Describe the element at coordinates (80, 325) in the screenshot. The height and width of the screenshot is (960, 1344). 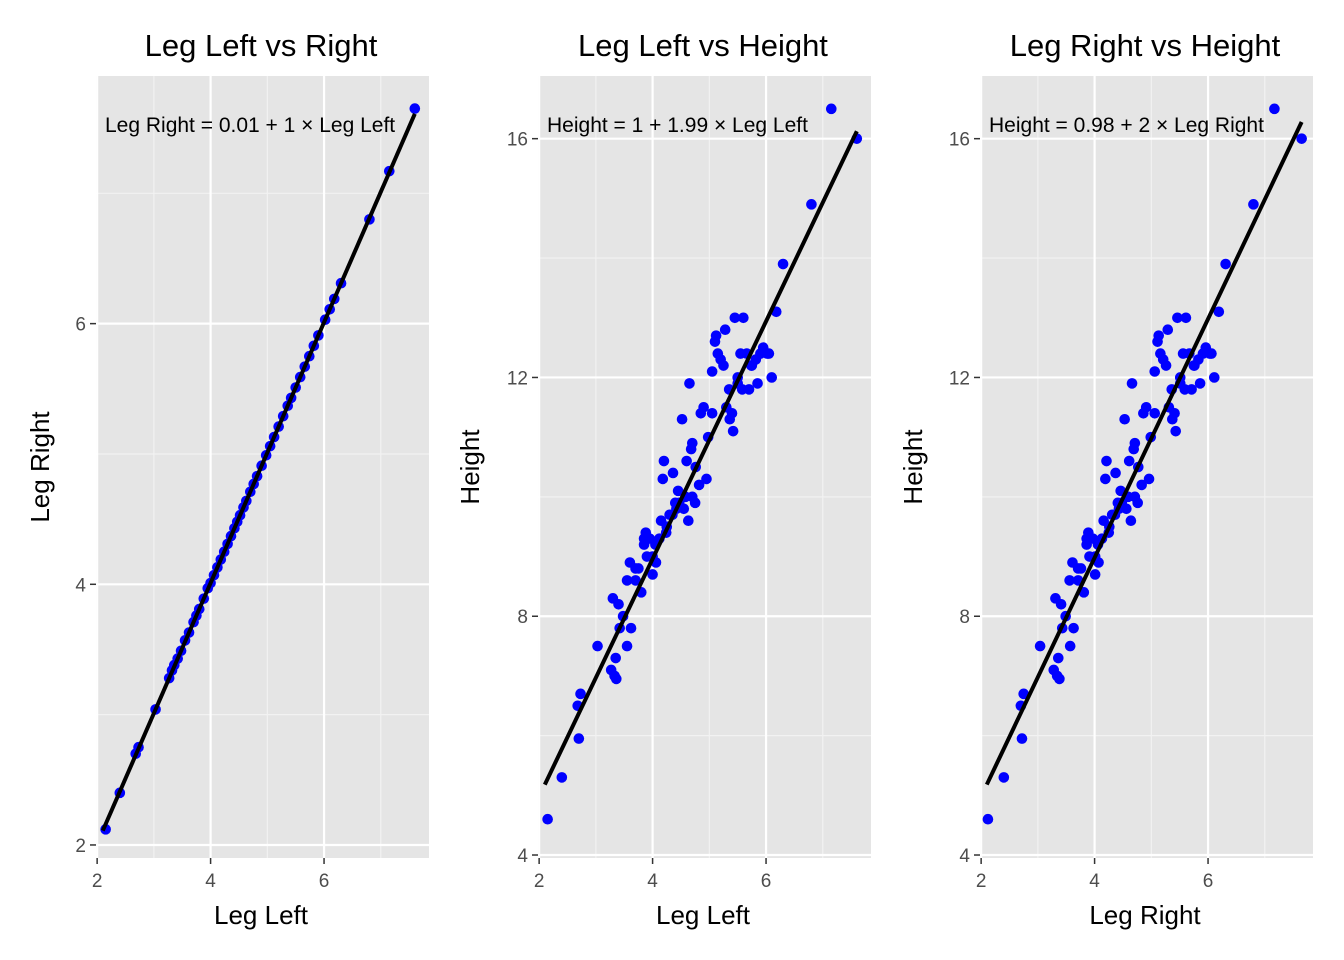
I see `y-tick-label: 6` at that location.